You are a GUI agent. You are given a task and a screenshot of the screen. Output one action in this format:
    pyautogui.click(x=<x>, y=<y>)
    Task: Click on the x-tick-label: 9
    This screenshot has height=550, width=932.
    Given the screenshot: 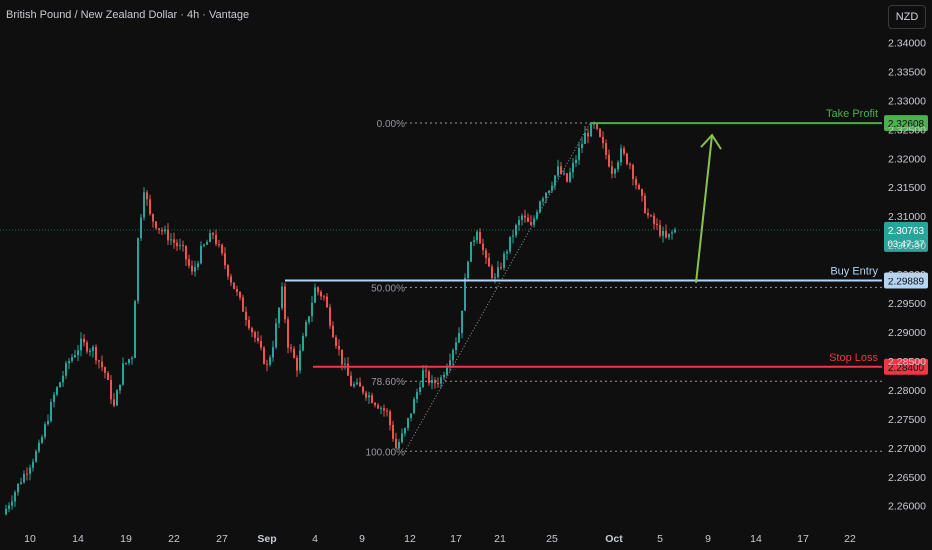 What is the action you would take?
    pyautogui.click(x=362, y=539)
    